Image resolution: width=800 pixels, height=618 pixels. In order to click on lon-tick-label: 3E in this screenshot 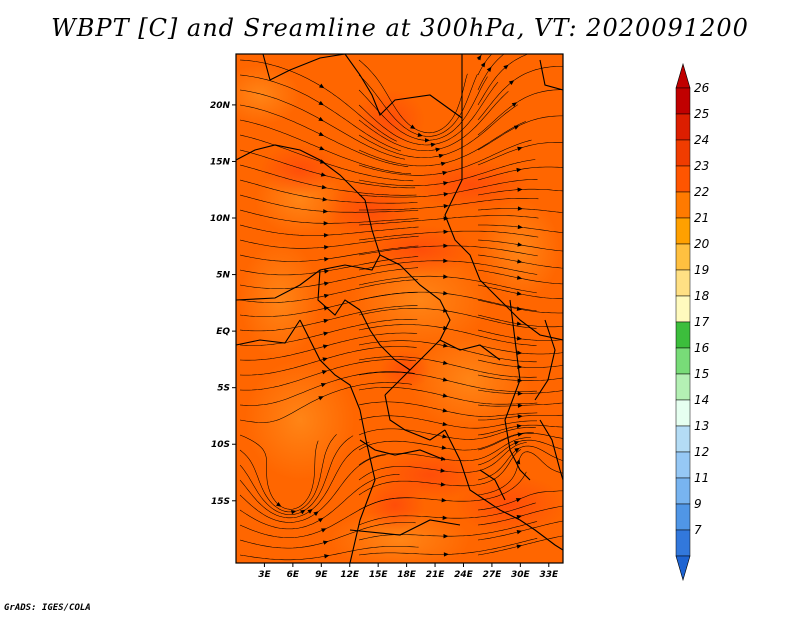, I will do `click(264, 575)`.